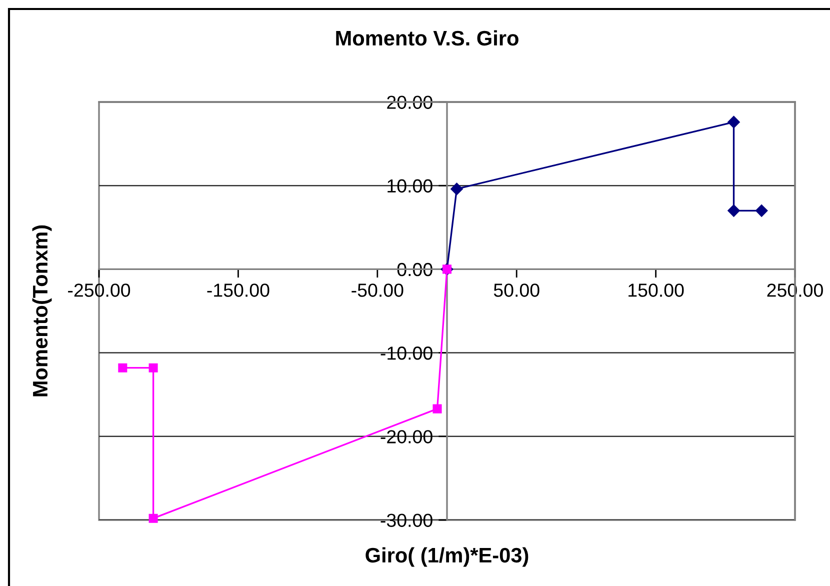 The width and height of the screenshot is (830, 586). What do you see at coordinates (447, 557) in the screenshot?
I see `x-axis-title: Giro( (1/m)*E-03)` at bounding box center [447, 557].